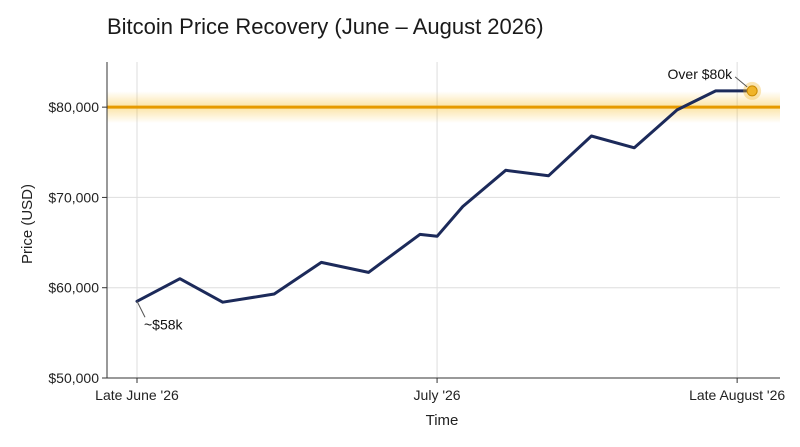  I want to click on y-axis-label: Price (USD), so click(27, 224).